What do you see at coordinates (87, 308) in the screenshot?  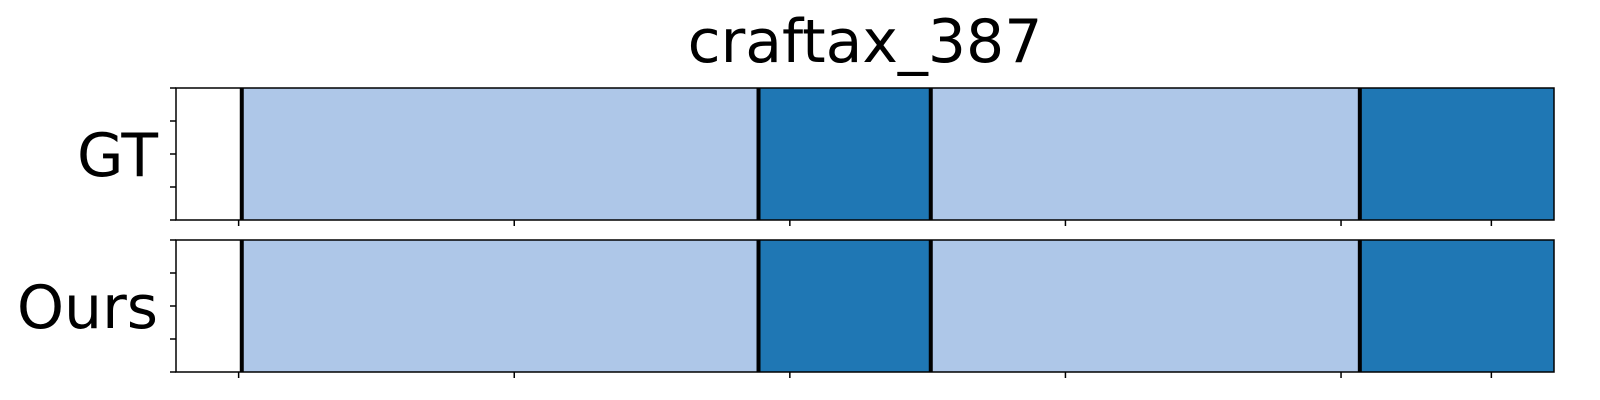 I see `row-label: Ours` at bounding box center [87, 308].